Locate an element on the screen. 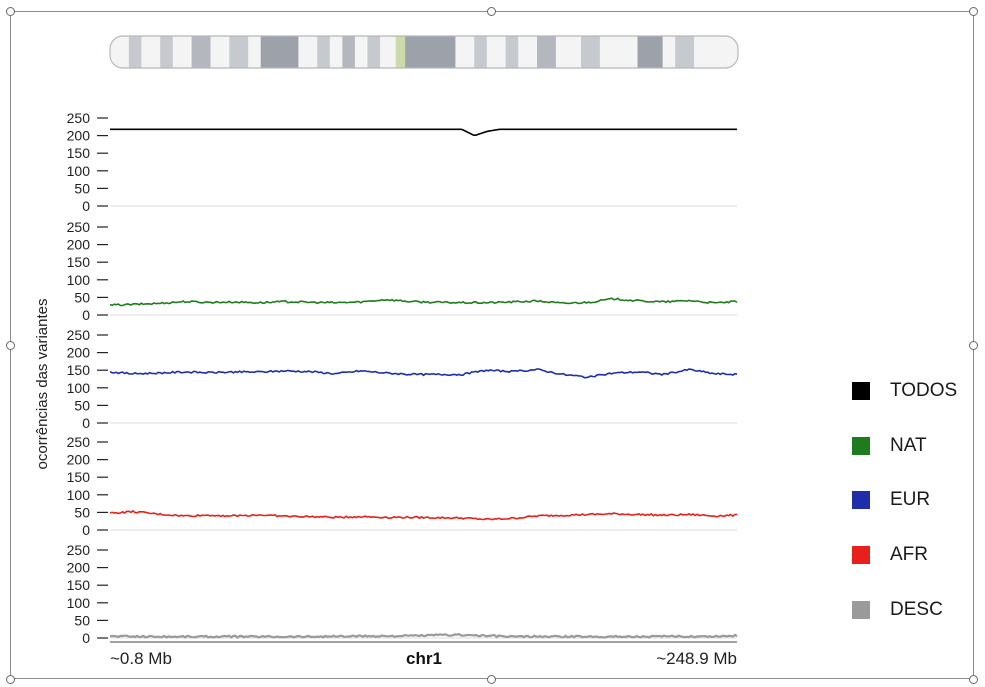  resize-handle-left is located at coordinates (10, 345).